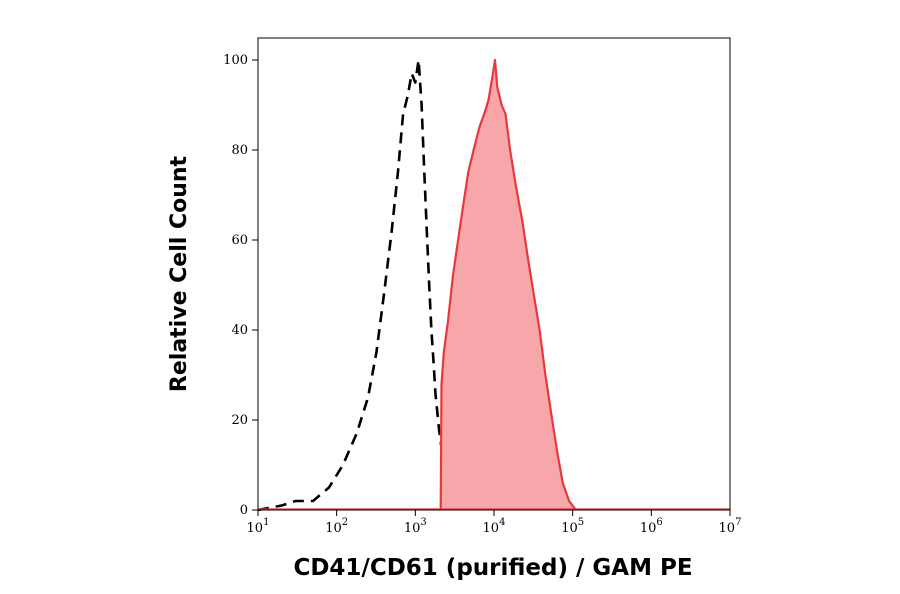  Describe the element at coordinates (235, 60) in the screenshot. I see `y-tick-label-100: 100` at that location.